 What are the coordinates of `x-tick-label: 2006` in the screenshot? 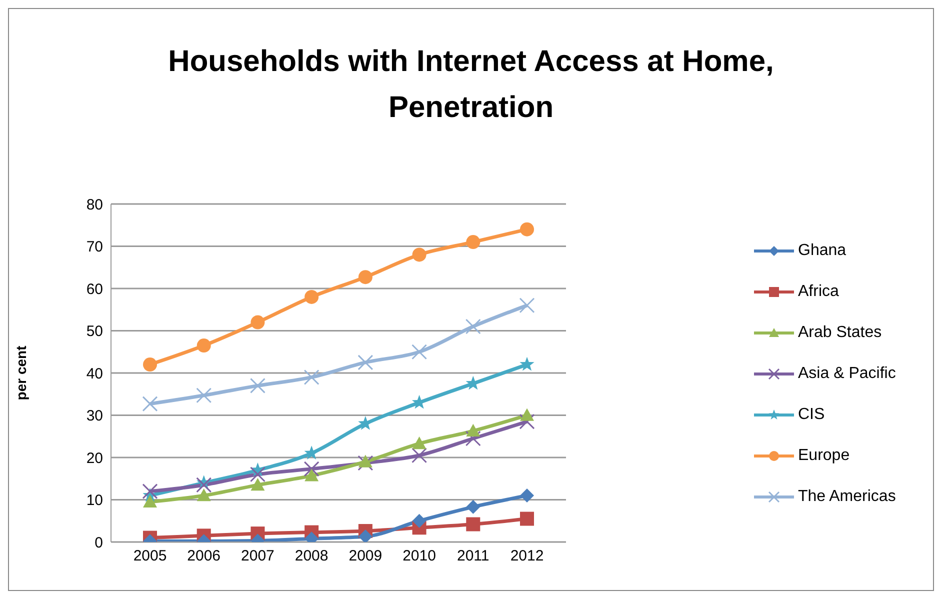 It's located at (204, 556).